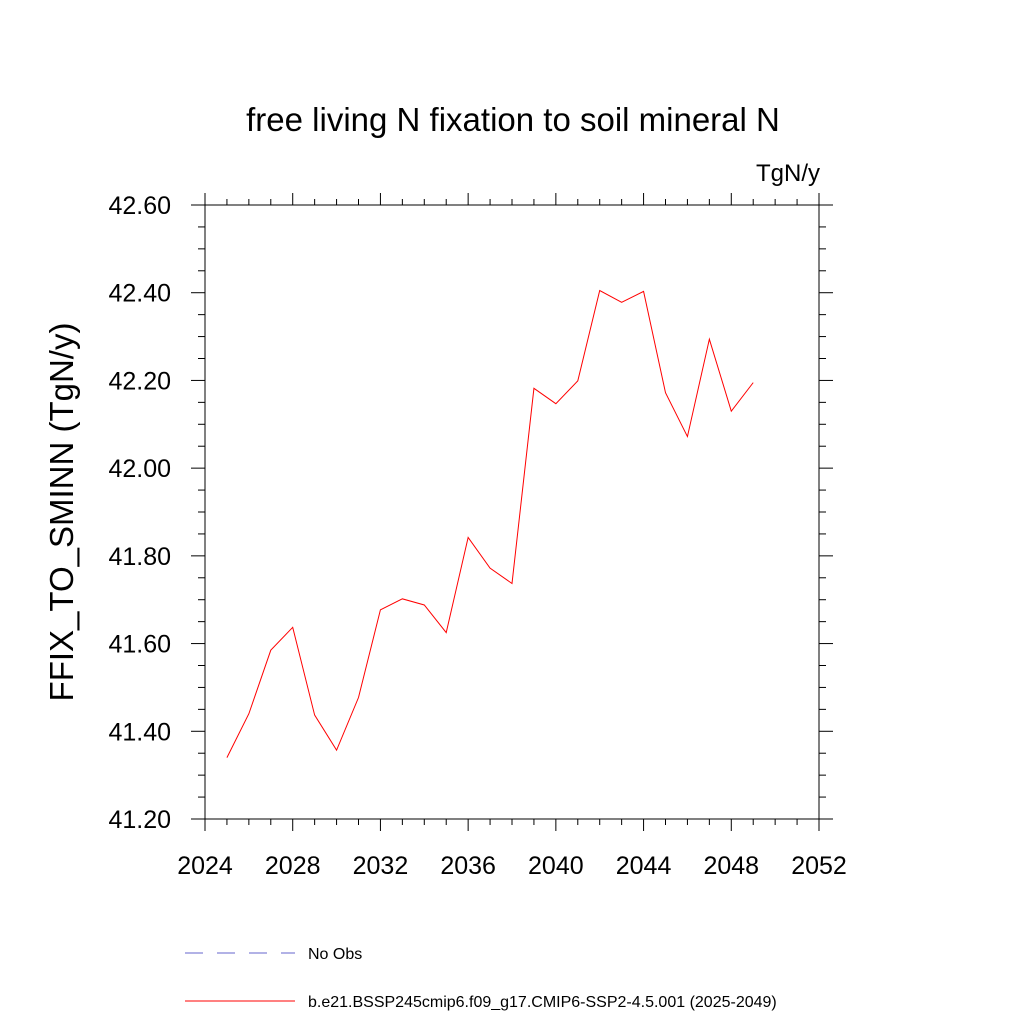 This screenshot has width=1024, height=1024. Describe the element at coordinates (205, 866) in the screenshot. I see `x-tick-label: 2024` at that location.